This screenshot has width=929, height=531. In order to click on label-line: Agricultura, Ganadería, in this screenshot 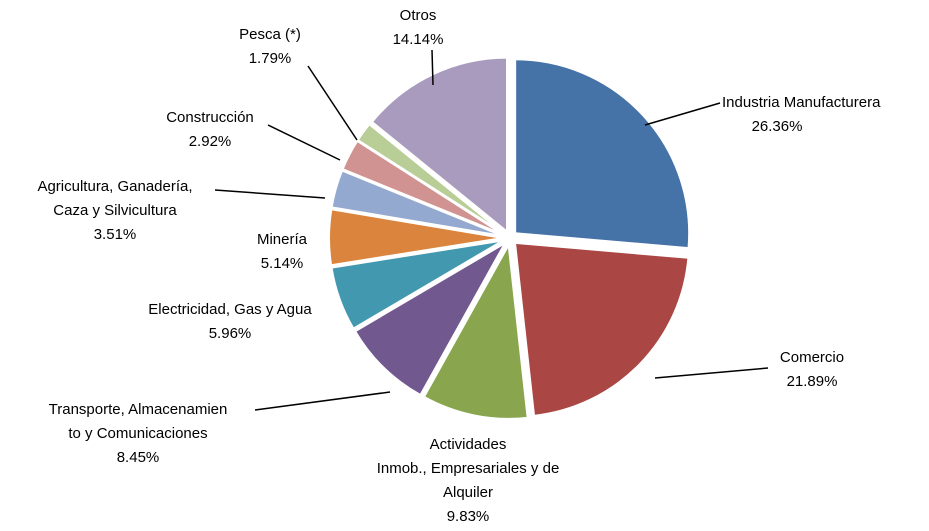, I will do `click(114, 186)`.